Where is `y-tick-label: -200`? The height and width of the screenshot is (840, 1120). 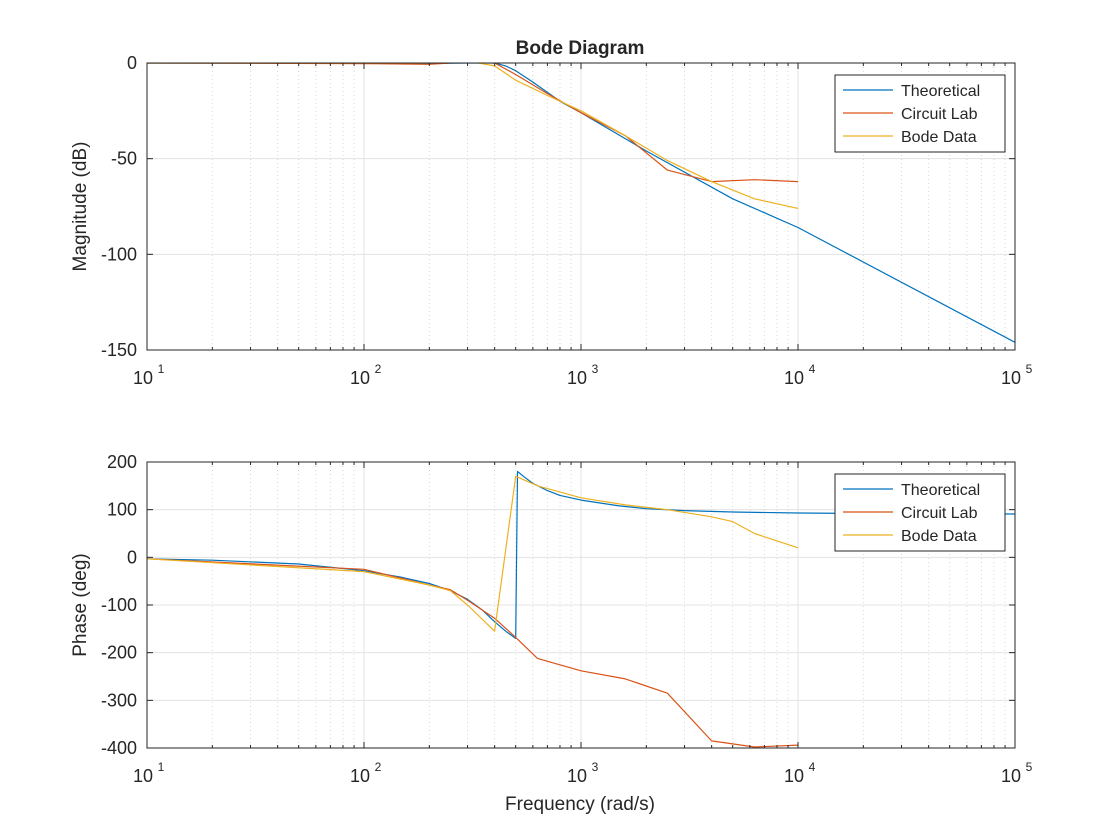
y-tick-label: -200 is located at coordinates (119, 653).